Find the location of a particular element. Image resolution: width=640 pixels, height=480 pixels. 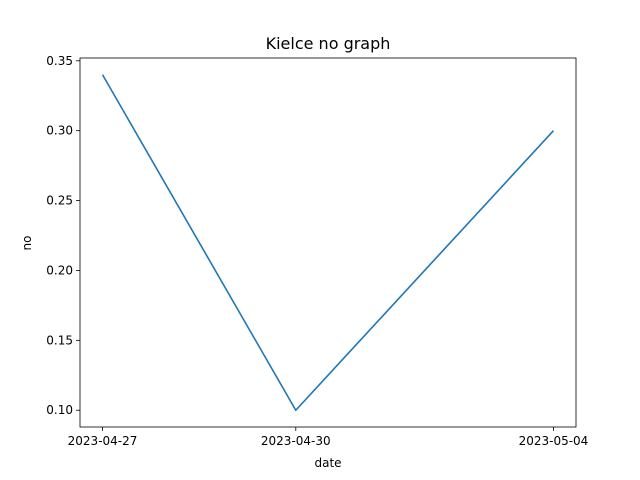

y-tick-label-5: 0.35 is located at coordinates (59, 61).